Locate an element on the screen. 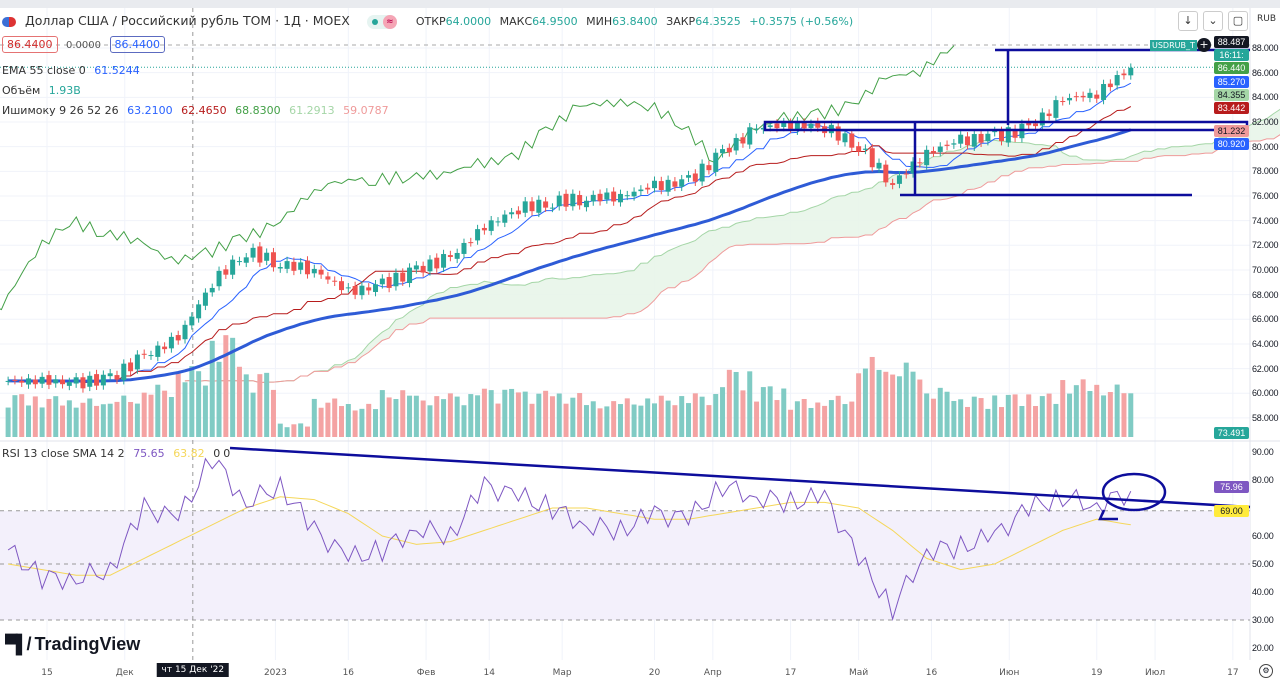 This screenshot has height=681, width=1280. collapse-icon: ⌄ is located at coordinates (1213, 21).